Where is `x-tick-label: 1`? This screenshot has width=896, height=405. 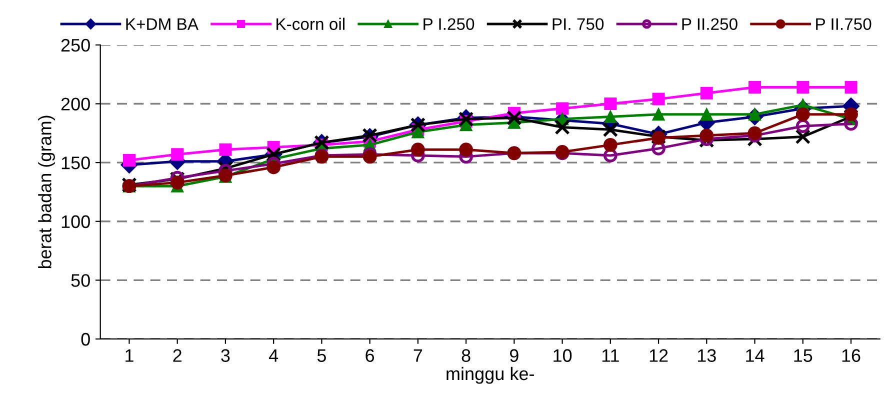 x-tick-label: 1 is located at coordinates (130, 355).